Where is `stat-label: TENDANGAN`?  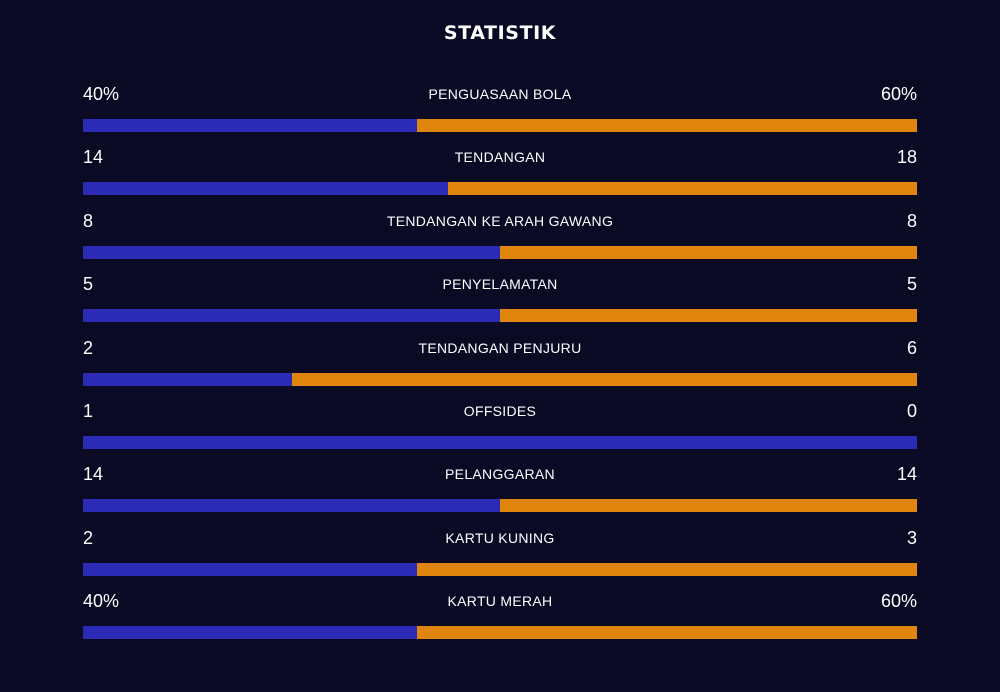
stat-label: TENDANGAN is located at coordinates (500, 157).